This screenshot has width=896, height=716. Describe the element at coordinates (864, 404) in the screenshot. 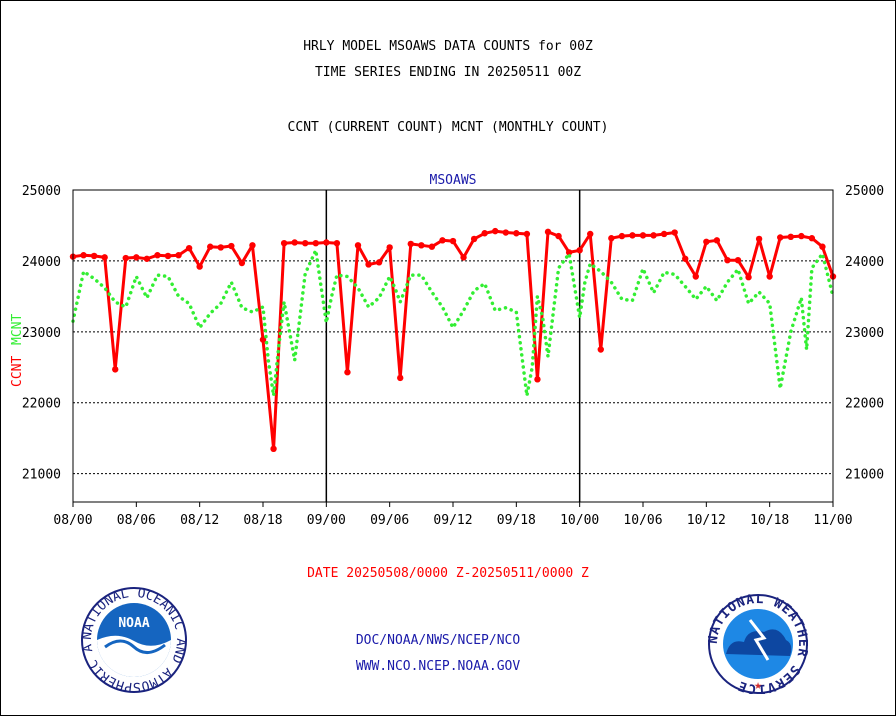

I see `y-tick-label-right: 22000` at that location.